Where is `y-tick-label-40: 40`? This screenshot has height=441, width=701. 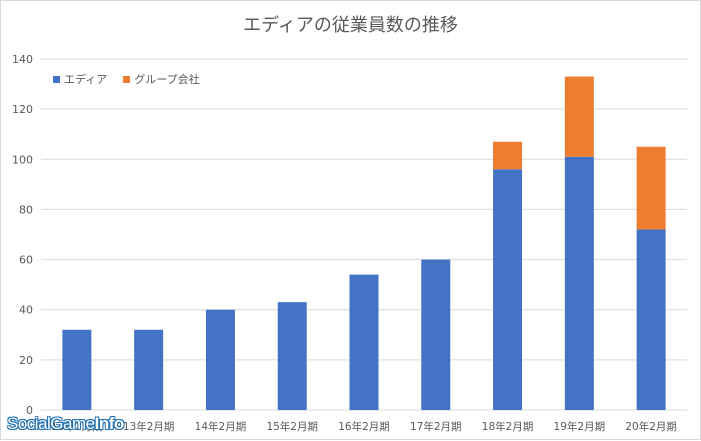 y-tick-label-40: 40 is located at coordinates (26, 310).